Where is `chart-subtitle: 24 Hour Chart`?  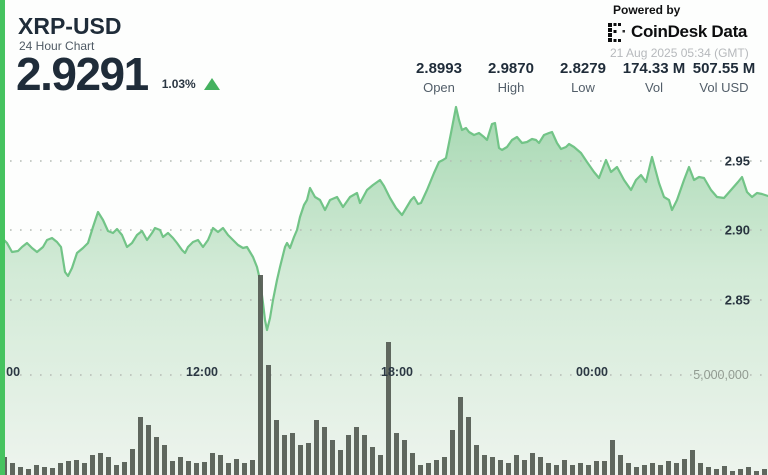 chart-subtitle: 24 Hour Chart is located at coordinates (57, 46).